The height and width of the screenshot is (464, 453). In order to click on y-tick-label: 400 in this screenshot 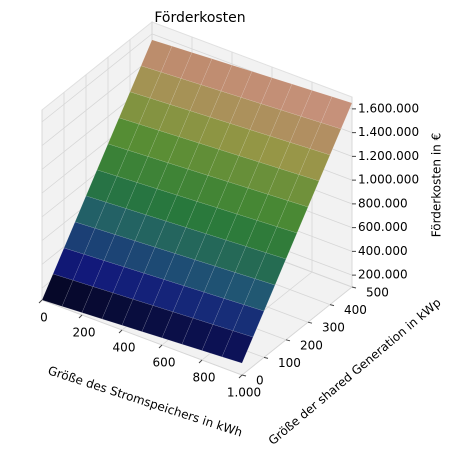, I will do `click(355, 310)`.